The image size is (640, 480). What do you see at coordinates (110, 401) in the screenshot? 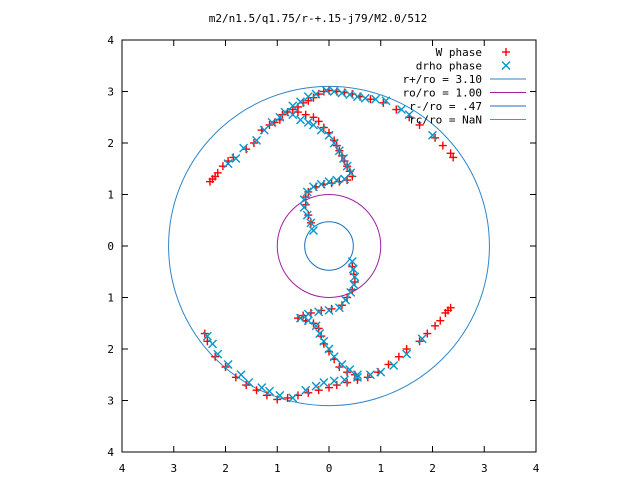
I see `y-tick-label: 3` at bounding box center [110, 401].